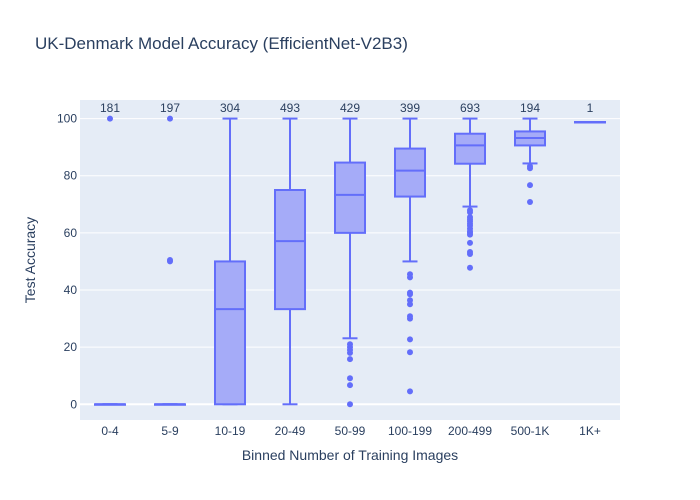  What do you see at coordinates (71, 233) in the screenshot?
I see `y-tick-label: 60` at bounding box center [71, 233].